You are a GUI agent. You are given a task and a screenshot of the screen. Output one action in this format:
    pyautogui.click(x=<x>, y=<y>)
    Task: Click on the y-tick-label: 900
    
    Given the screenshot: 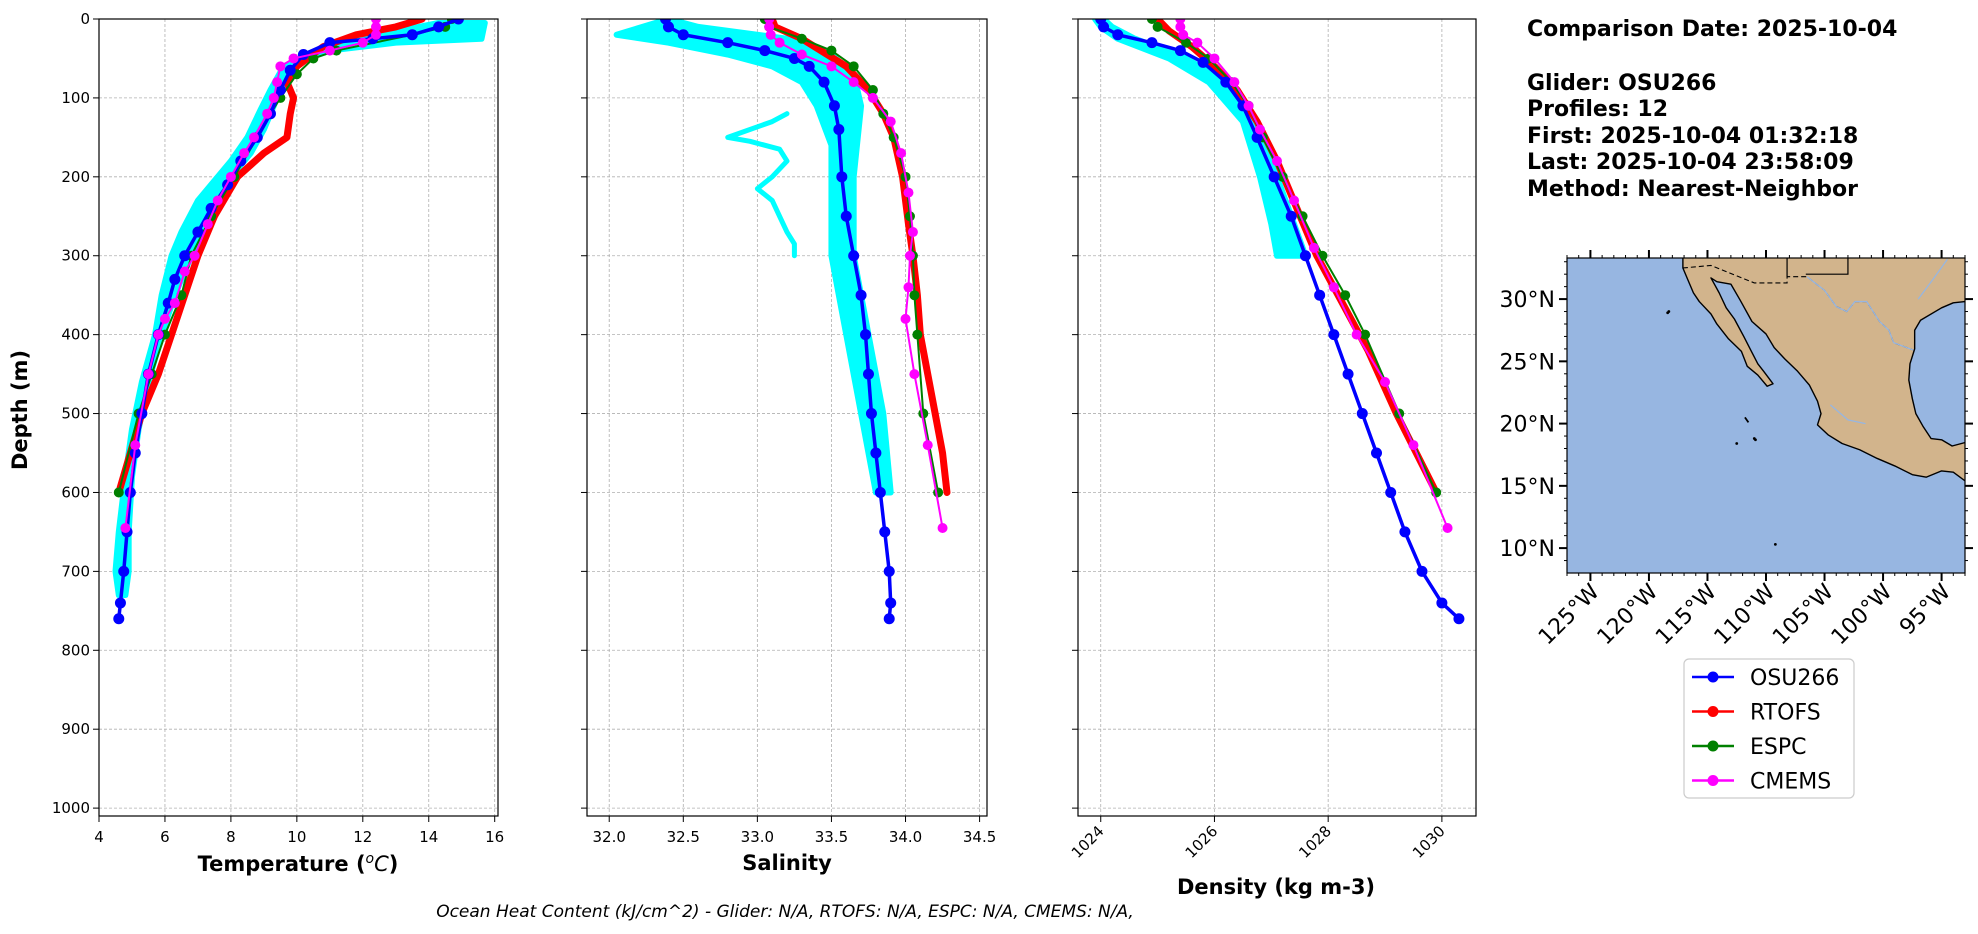 What is the action you would take?
    pyautogui.click(x=75, y=729)
    